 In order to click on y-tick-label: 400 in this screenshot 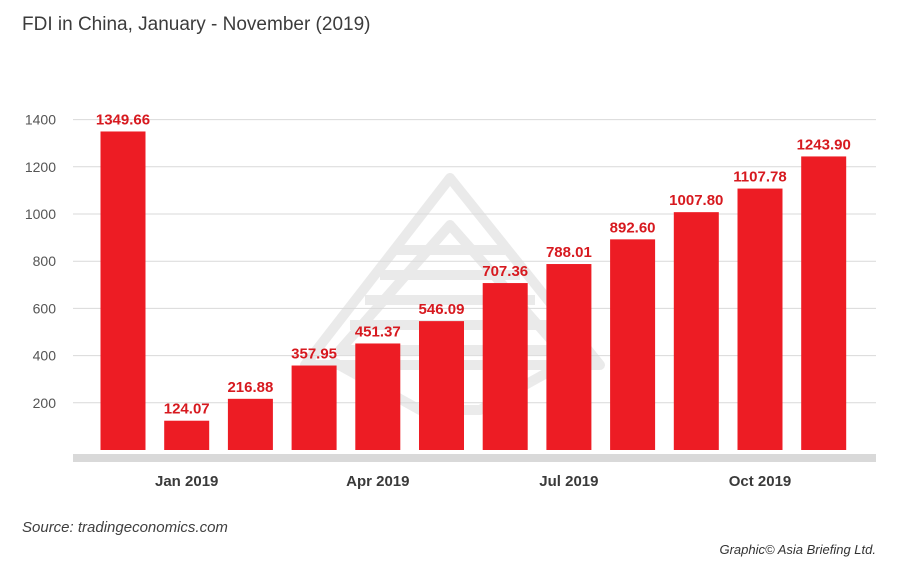, I will do `click(45, 356)`.